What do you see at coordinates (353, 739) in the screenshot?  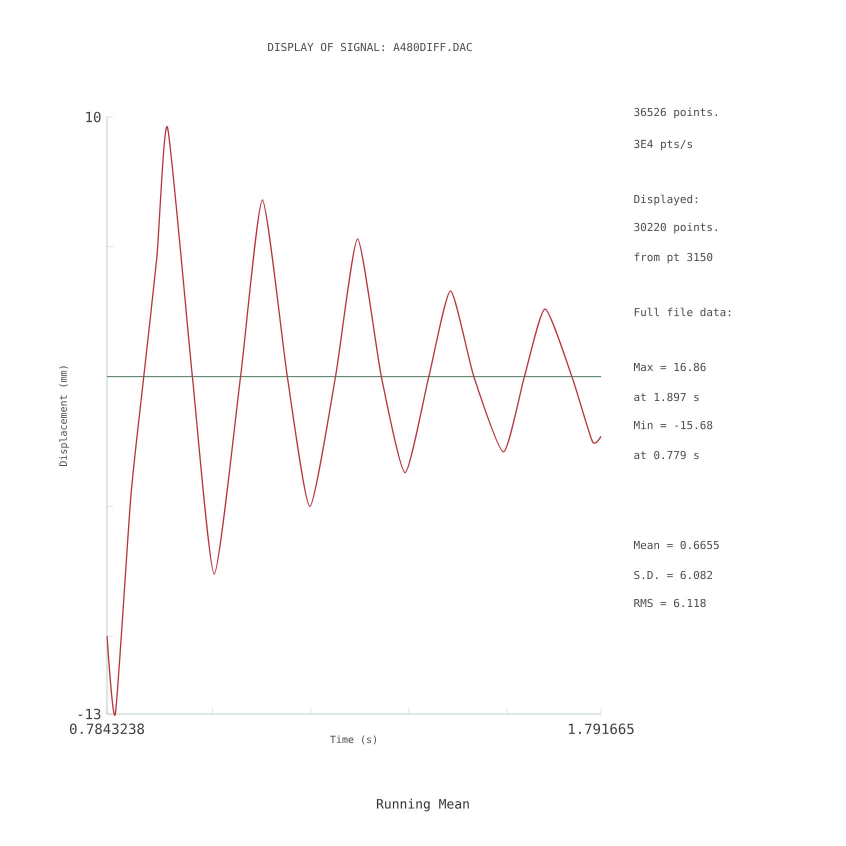 I see `x-axis-title: Time (s)` at bounding box center [353, 739].